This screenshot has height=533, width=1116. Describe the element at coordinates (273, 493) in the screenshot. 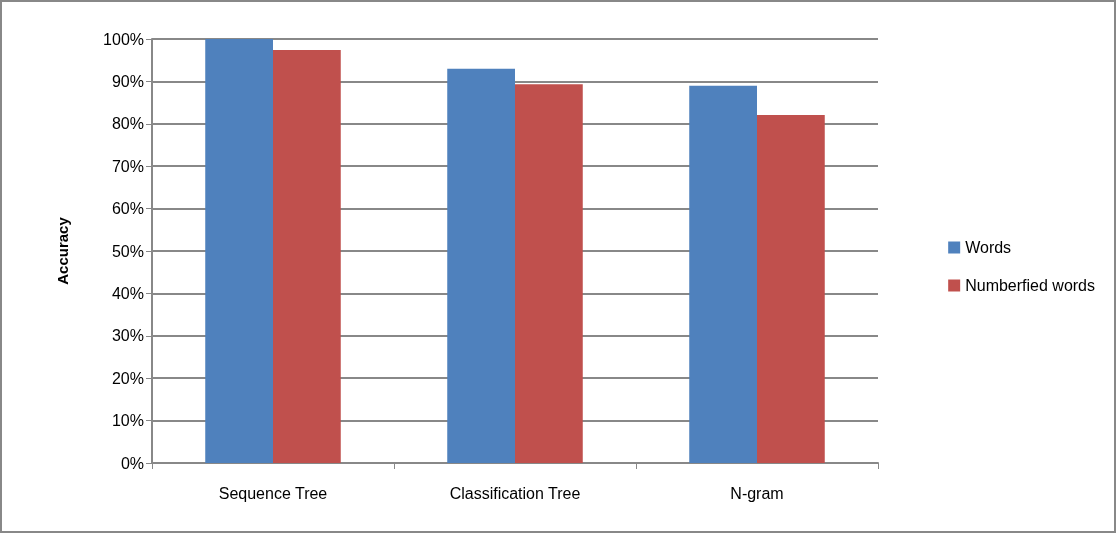

I see `x-tick-label: Sequence Tree` at that location.